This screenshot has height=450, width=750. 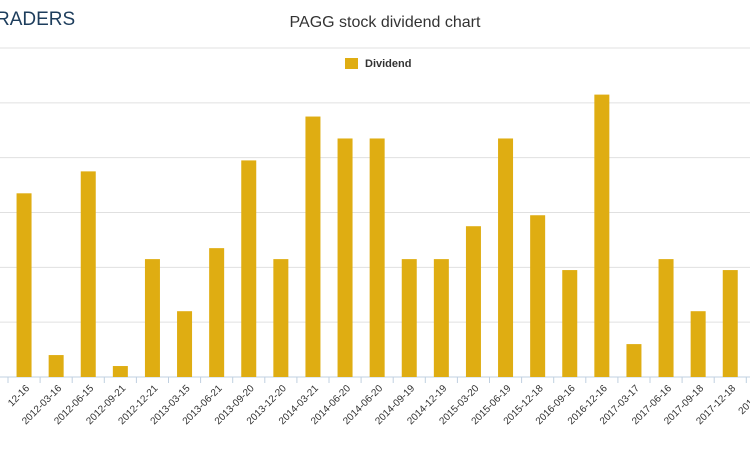 I want to click on x-tick-label: 12-16, so click(x=19, y=396).